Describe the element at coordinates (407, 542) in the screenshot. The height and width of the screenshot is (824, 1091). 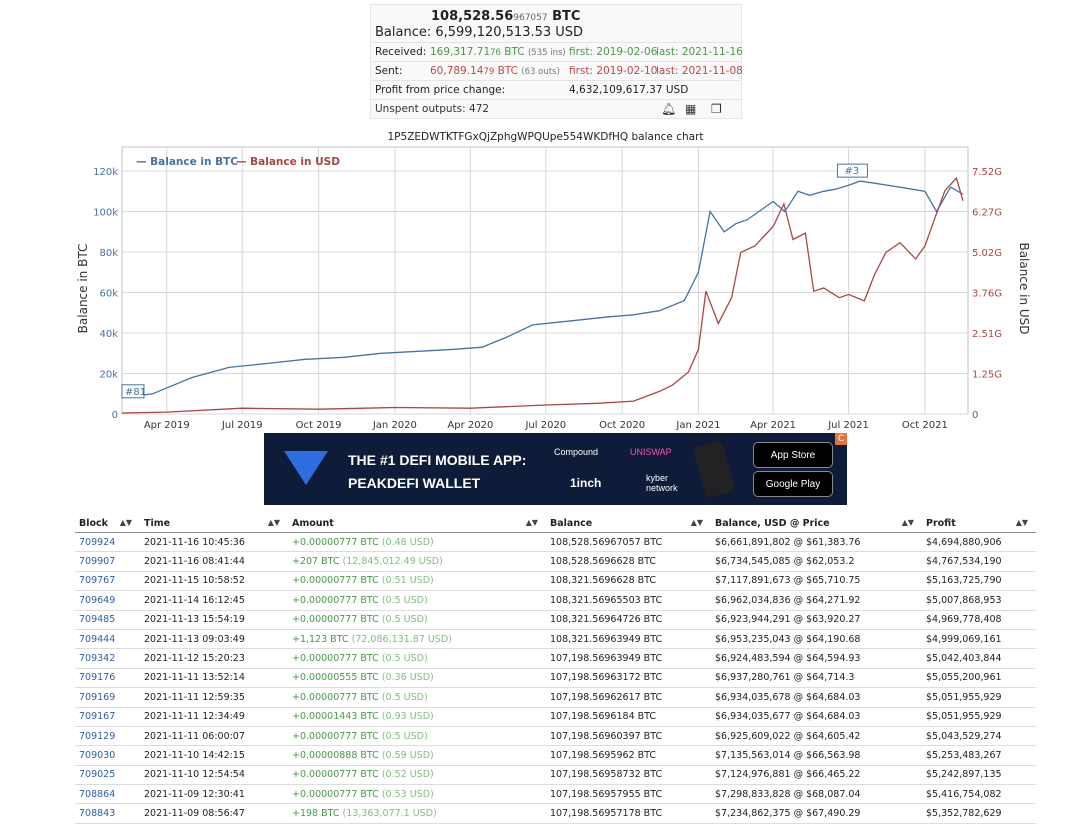
I see `amount-usd: (0.48 USD)` at that location.